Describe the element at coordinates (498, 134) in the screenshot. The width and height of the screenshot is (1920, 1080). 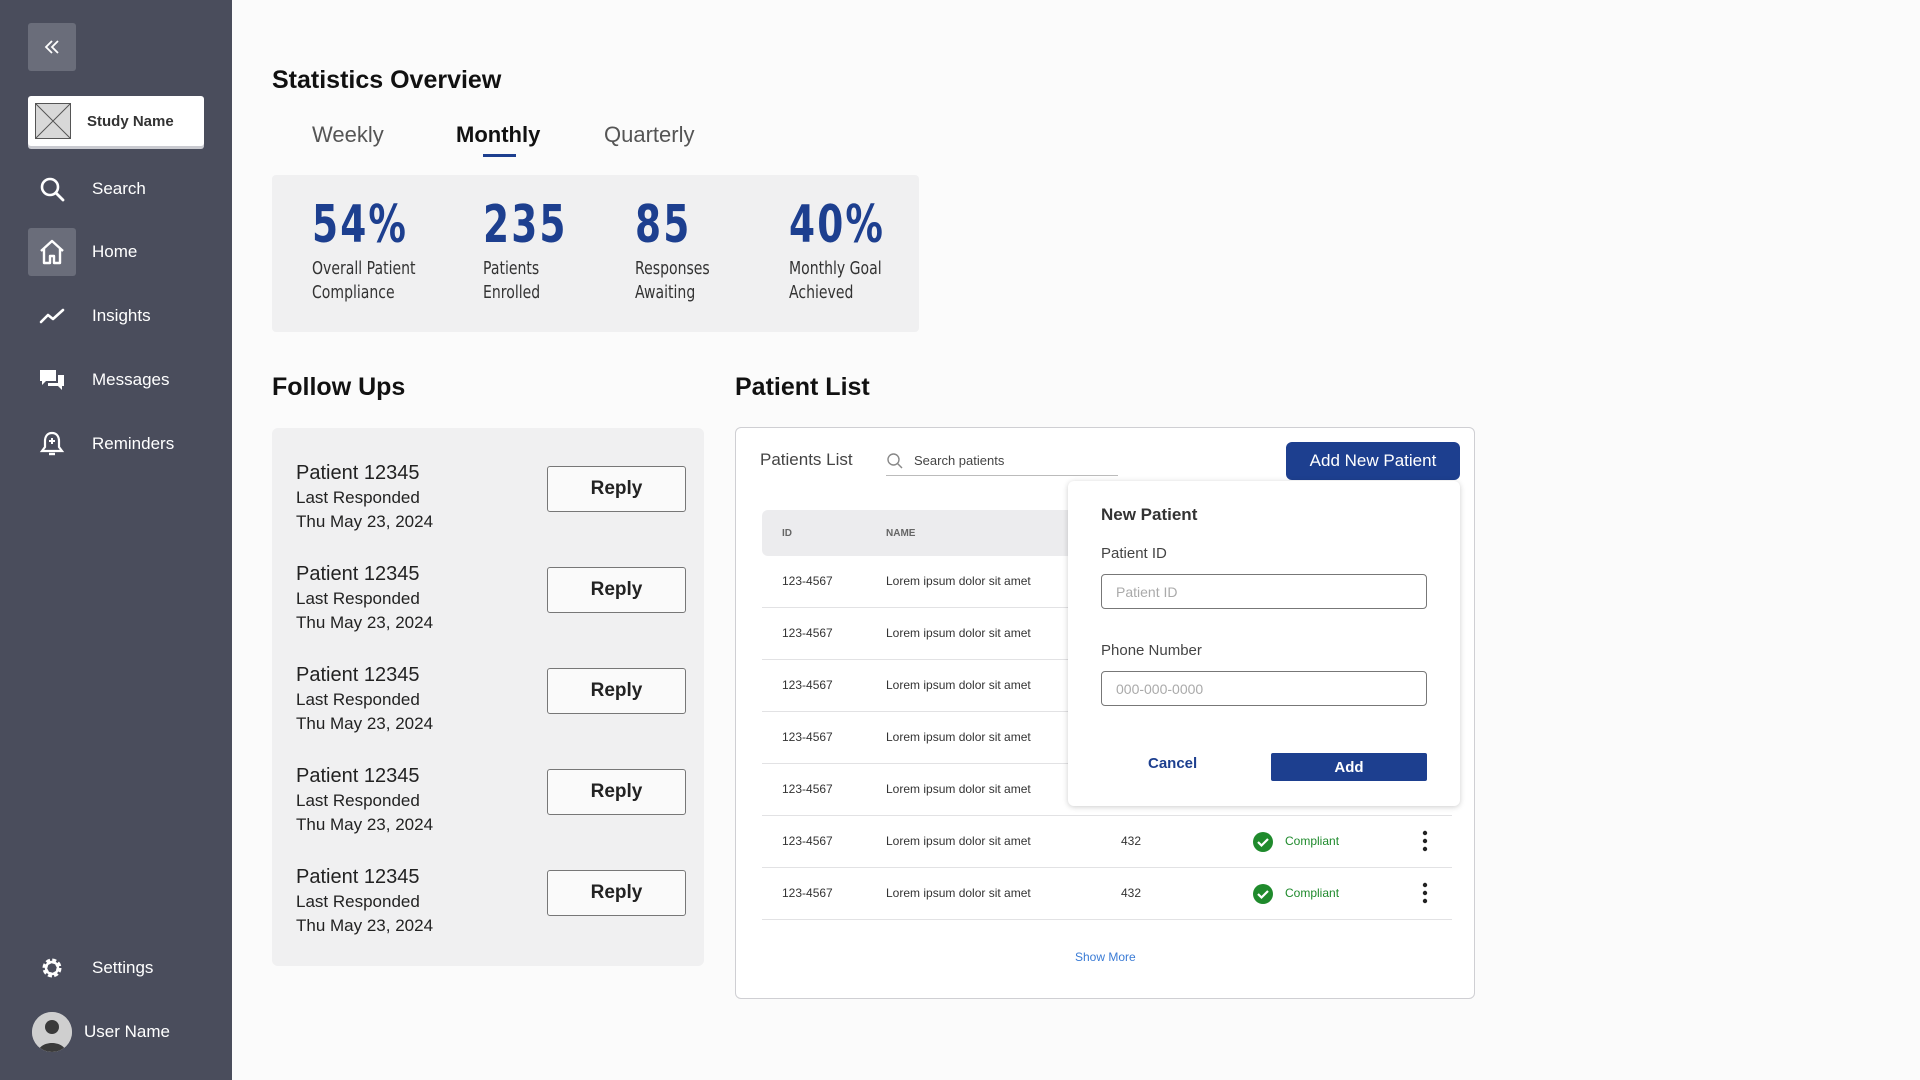
I see `tab-monthly: Monthly` at that location.